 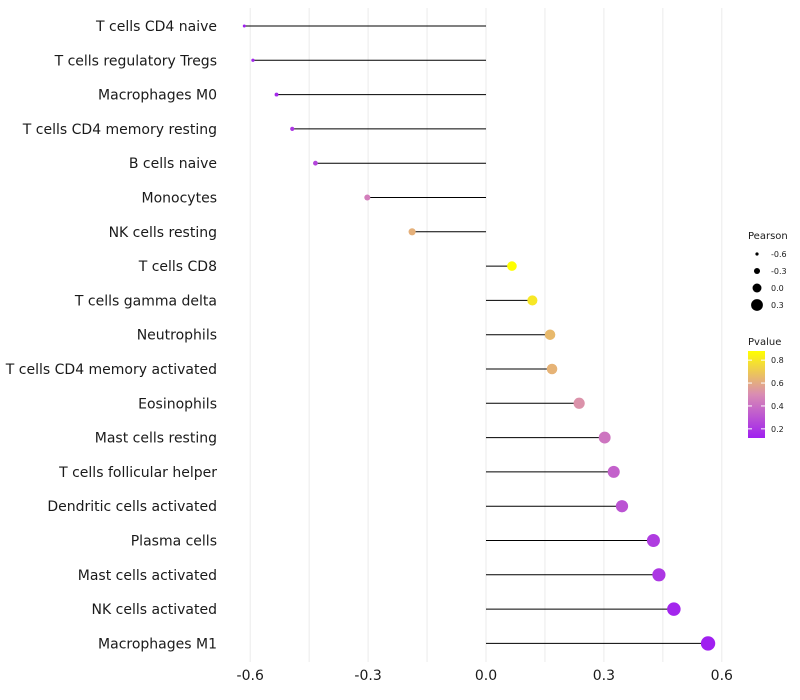 I want to click on legend-pearson: Pearson -0.6 -0.3 0.0 0.3, so click(x=768, y=271).